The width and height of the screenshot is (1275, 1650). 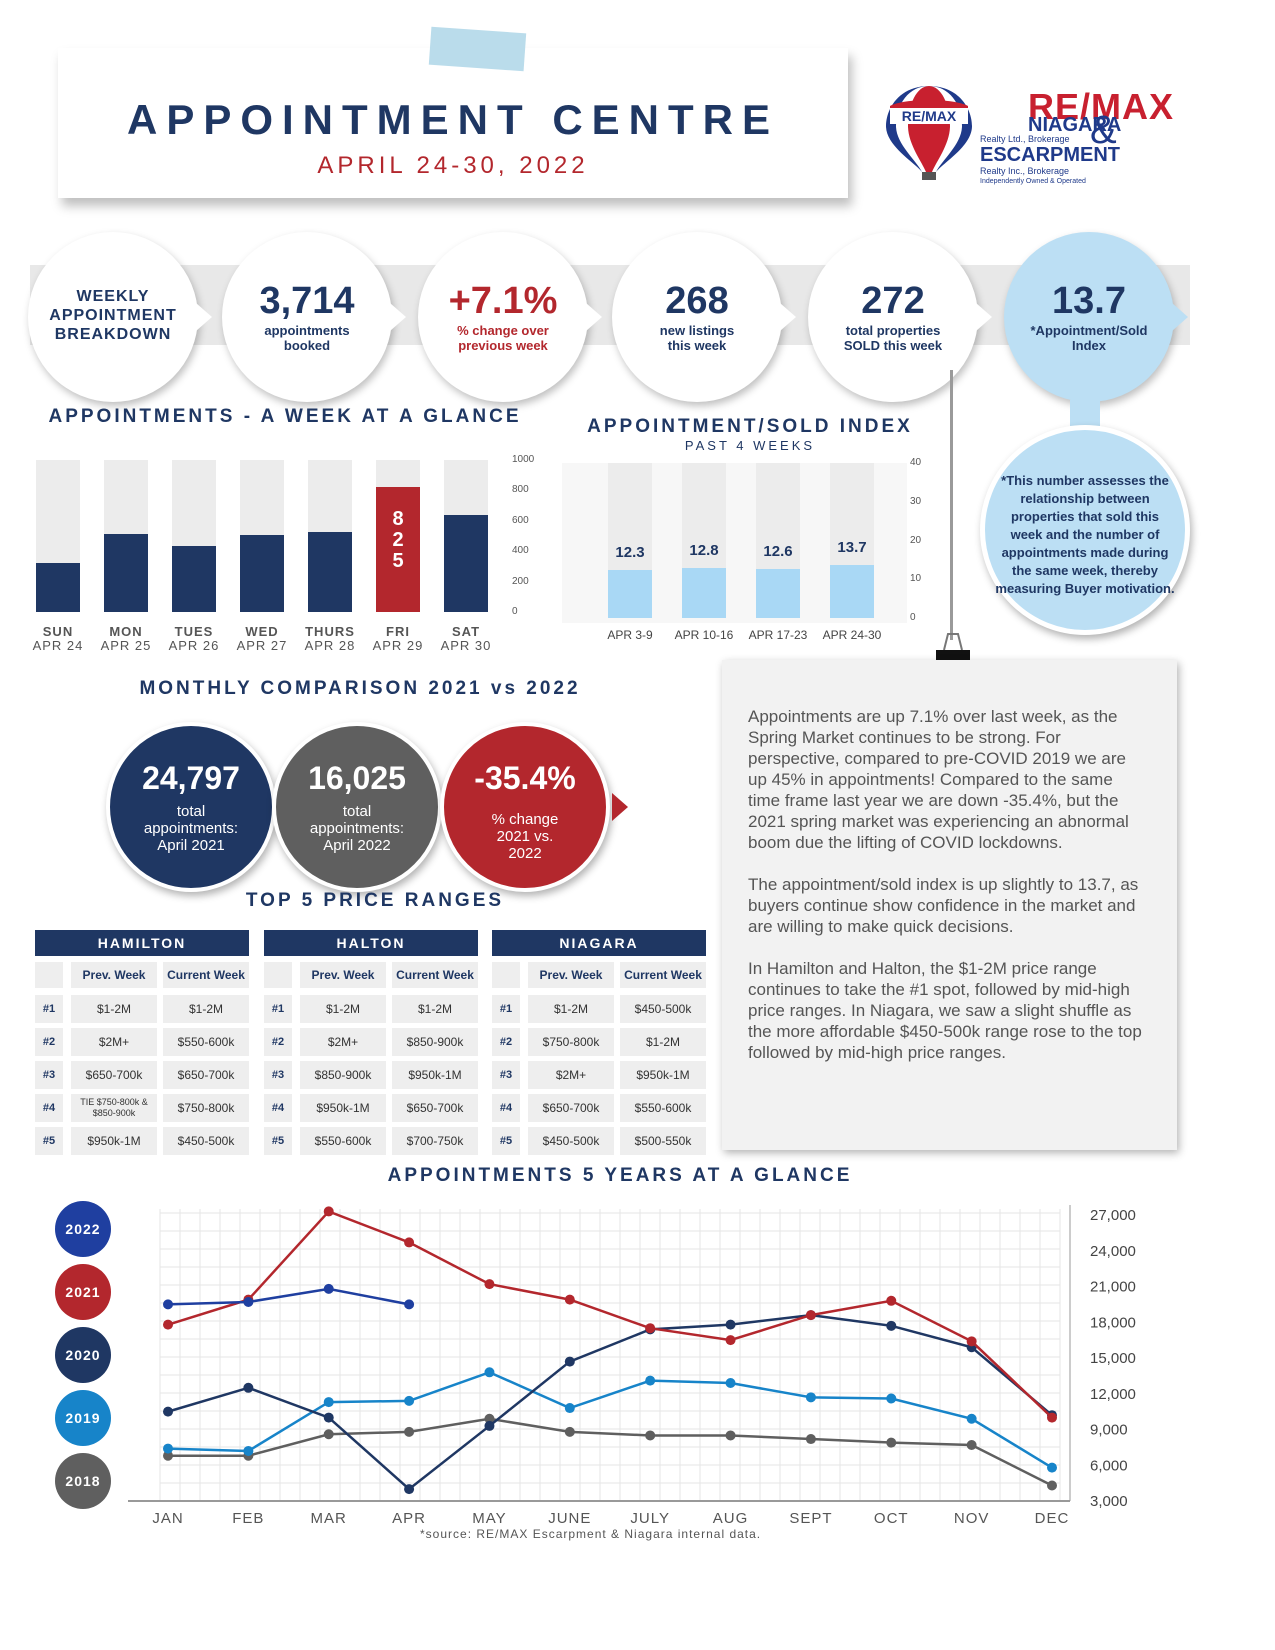 I want to click on current-week-value: $750-800k, so click(x=206, y=1108).